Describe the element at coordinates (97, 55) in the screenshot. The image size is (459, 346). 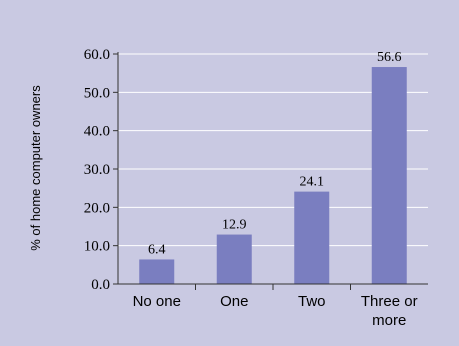
I see `y-tick-label: 60.0` at that location.